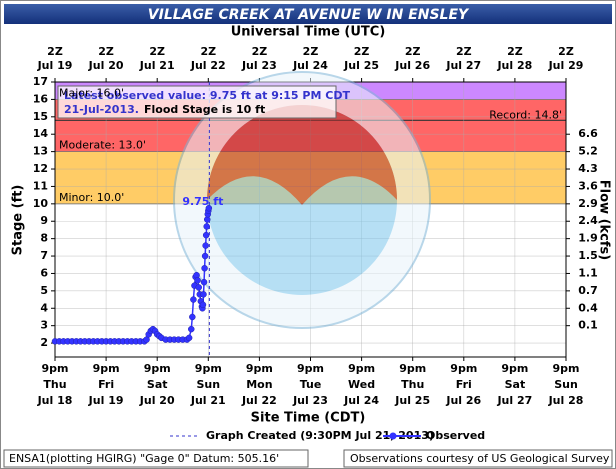 The height and width of the screenshot is (469, 616). I want to click on last-value-label: 9.75 ft, so click(202, 201).